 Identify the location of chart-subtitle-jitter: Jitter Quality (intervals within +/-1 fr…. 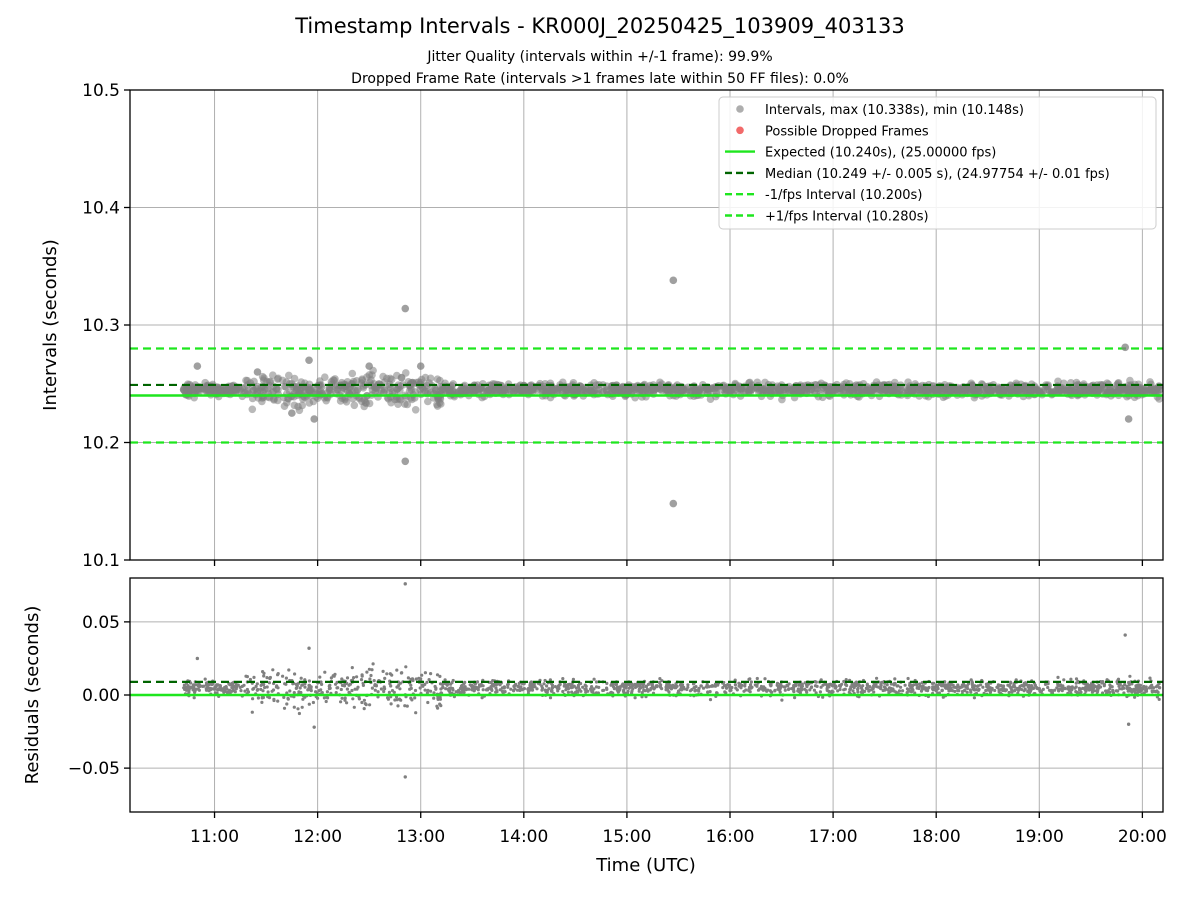
(600, 57).